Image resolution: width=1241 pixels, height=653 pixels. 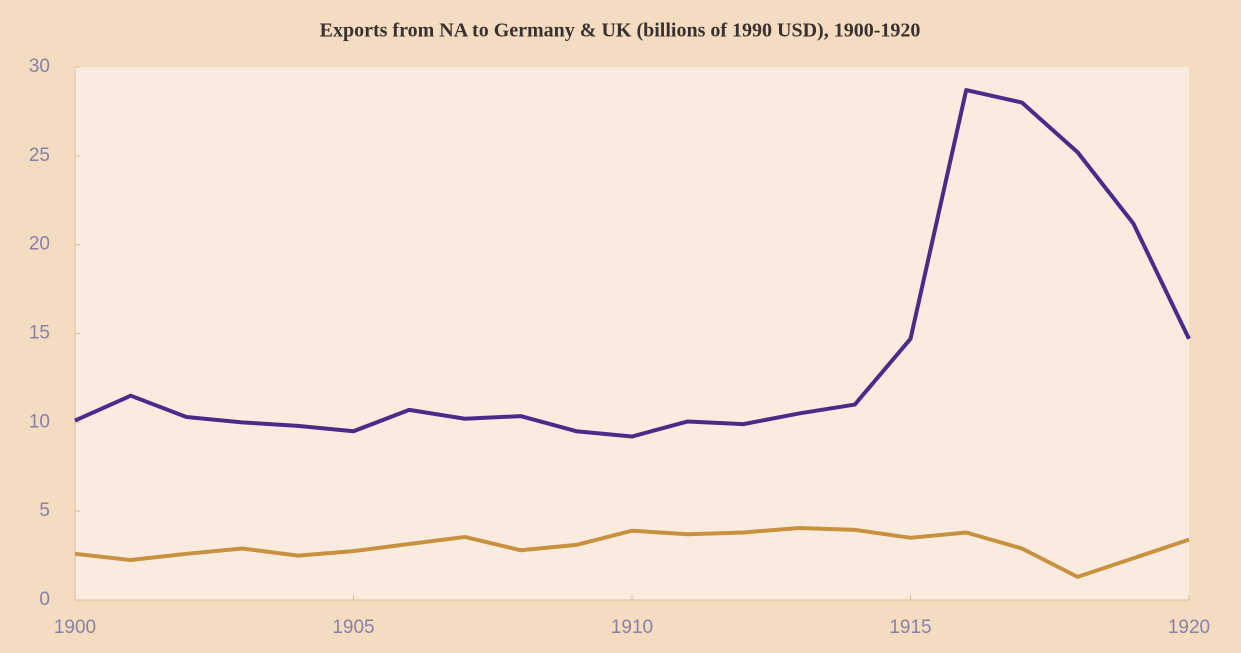 What do you see at coordinates (353, 627) in the screenshot?
I see `x-tick-label: 1905` at bounding box center [353, 627].